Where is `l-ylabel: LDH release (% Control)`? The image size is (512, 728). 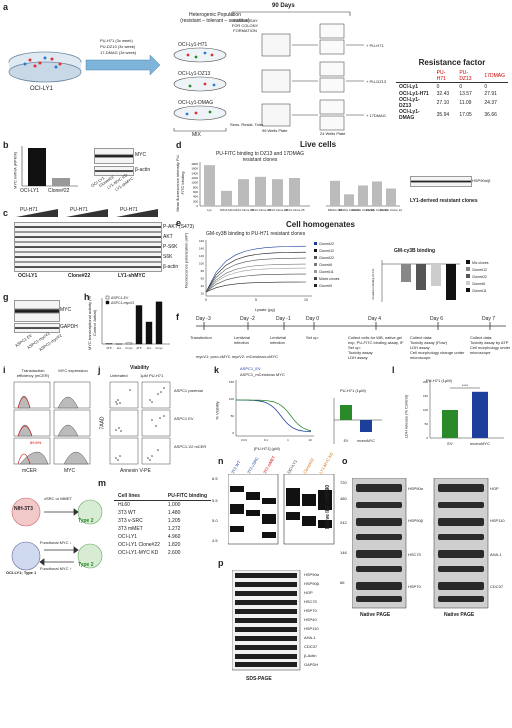 l-ylabel: LDH release (% Control) is located at coordinates (406, 416).